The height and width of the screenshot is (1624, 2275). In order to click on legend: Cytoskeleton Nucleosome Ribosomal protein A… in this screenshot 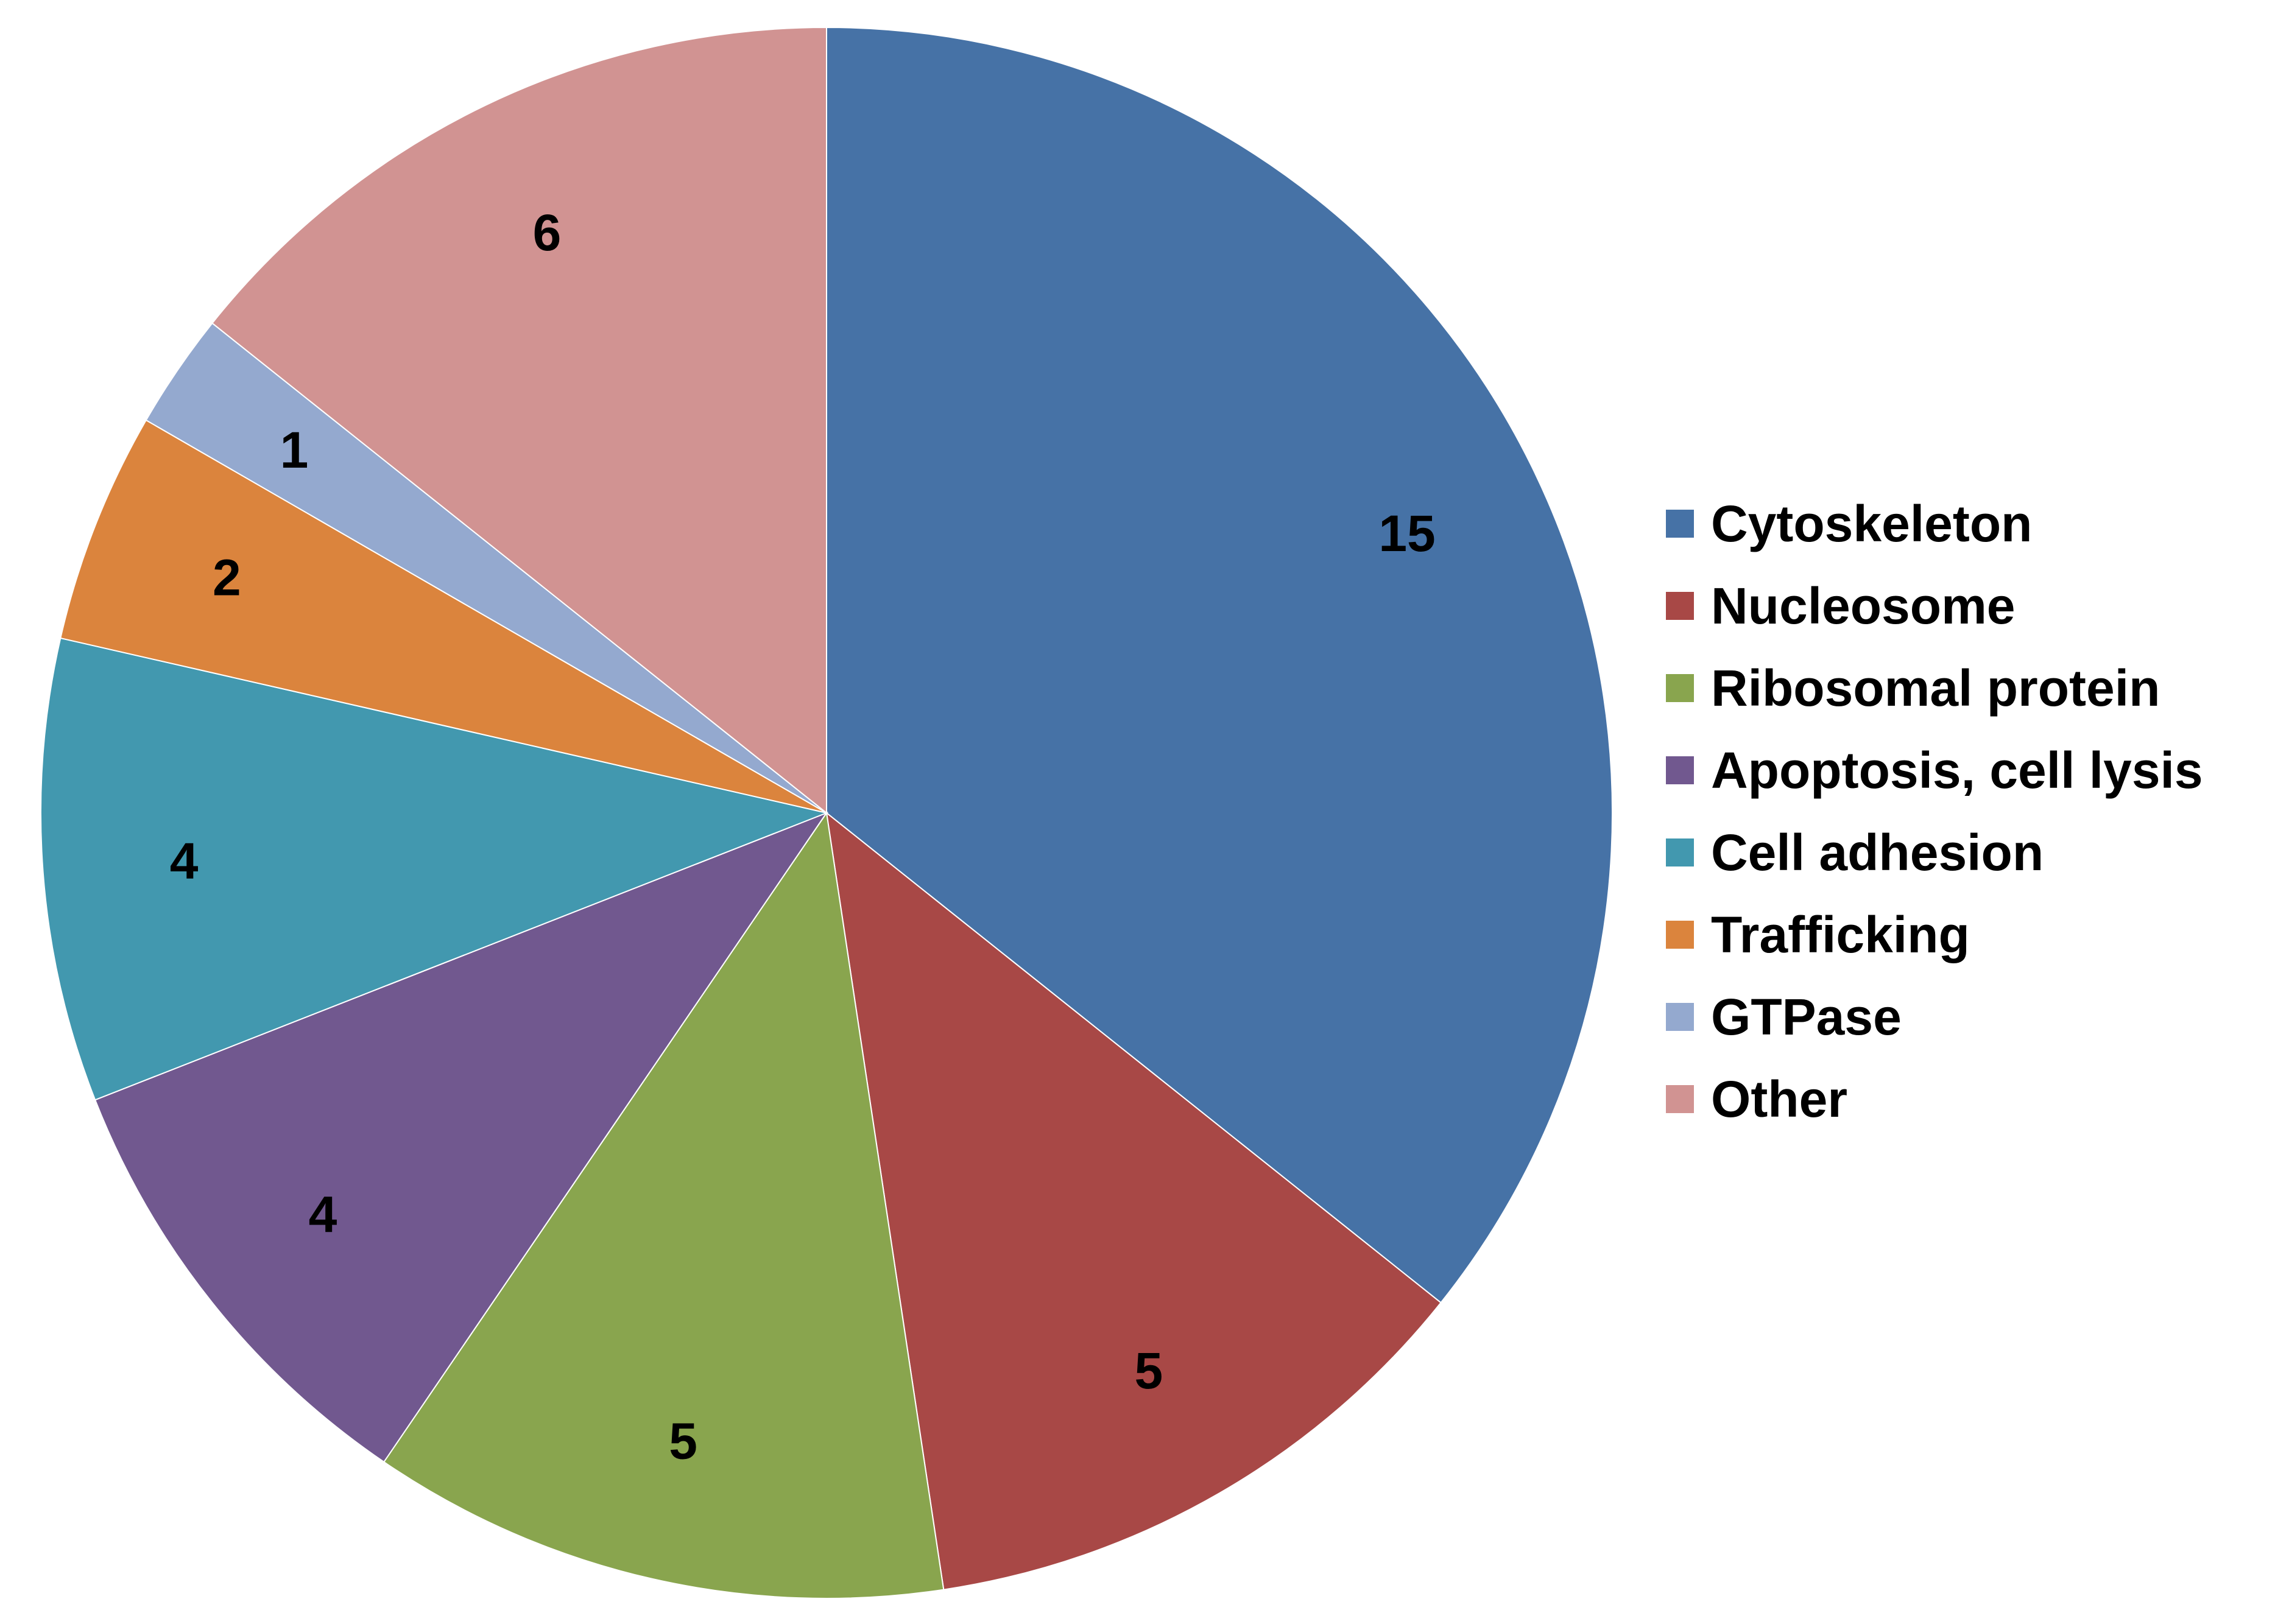, I will do `click(1934, 811)`.